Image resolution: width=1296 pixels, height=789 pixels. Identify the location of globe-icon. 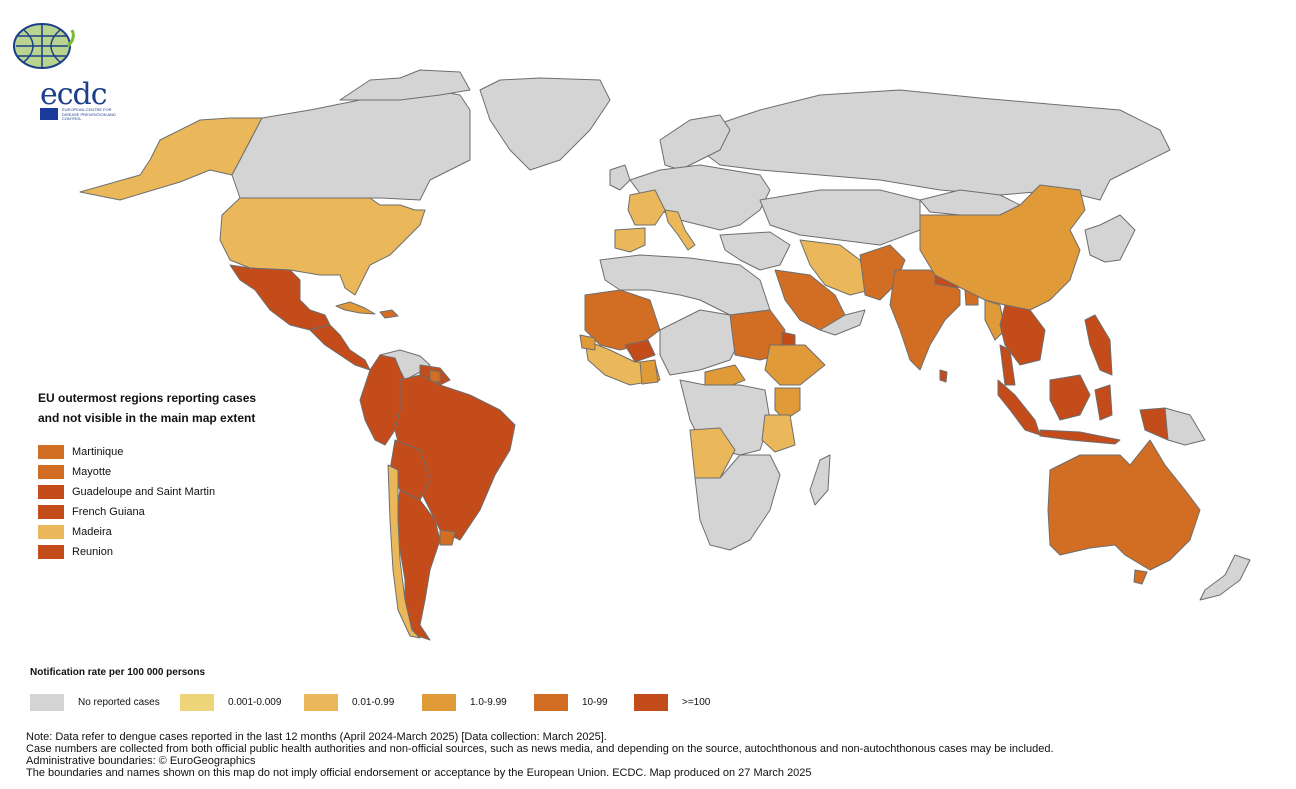
(44, 46).